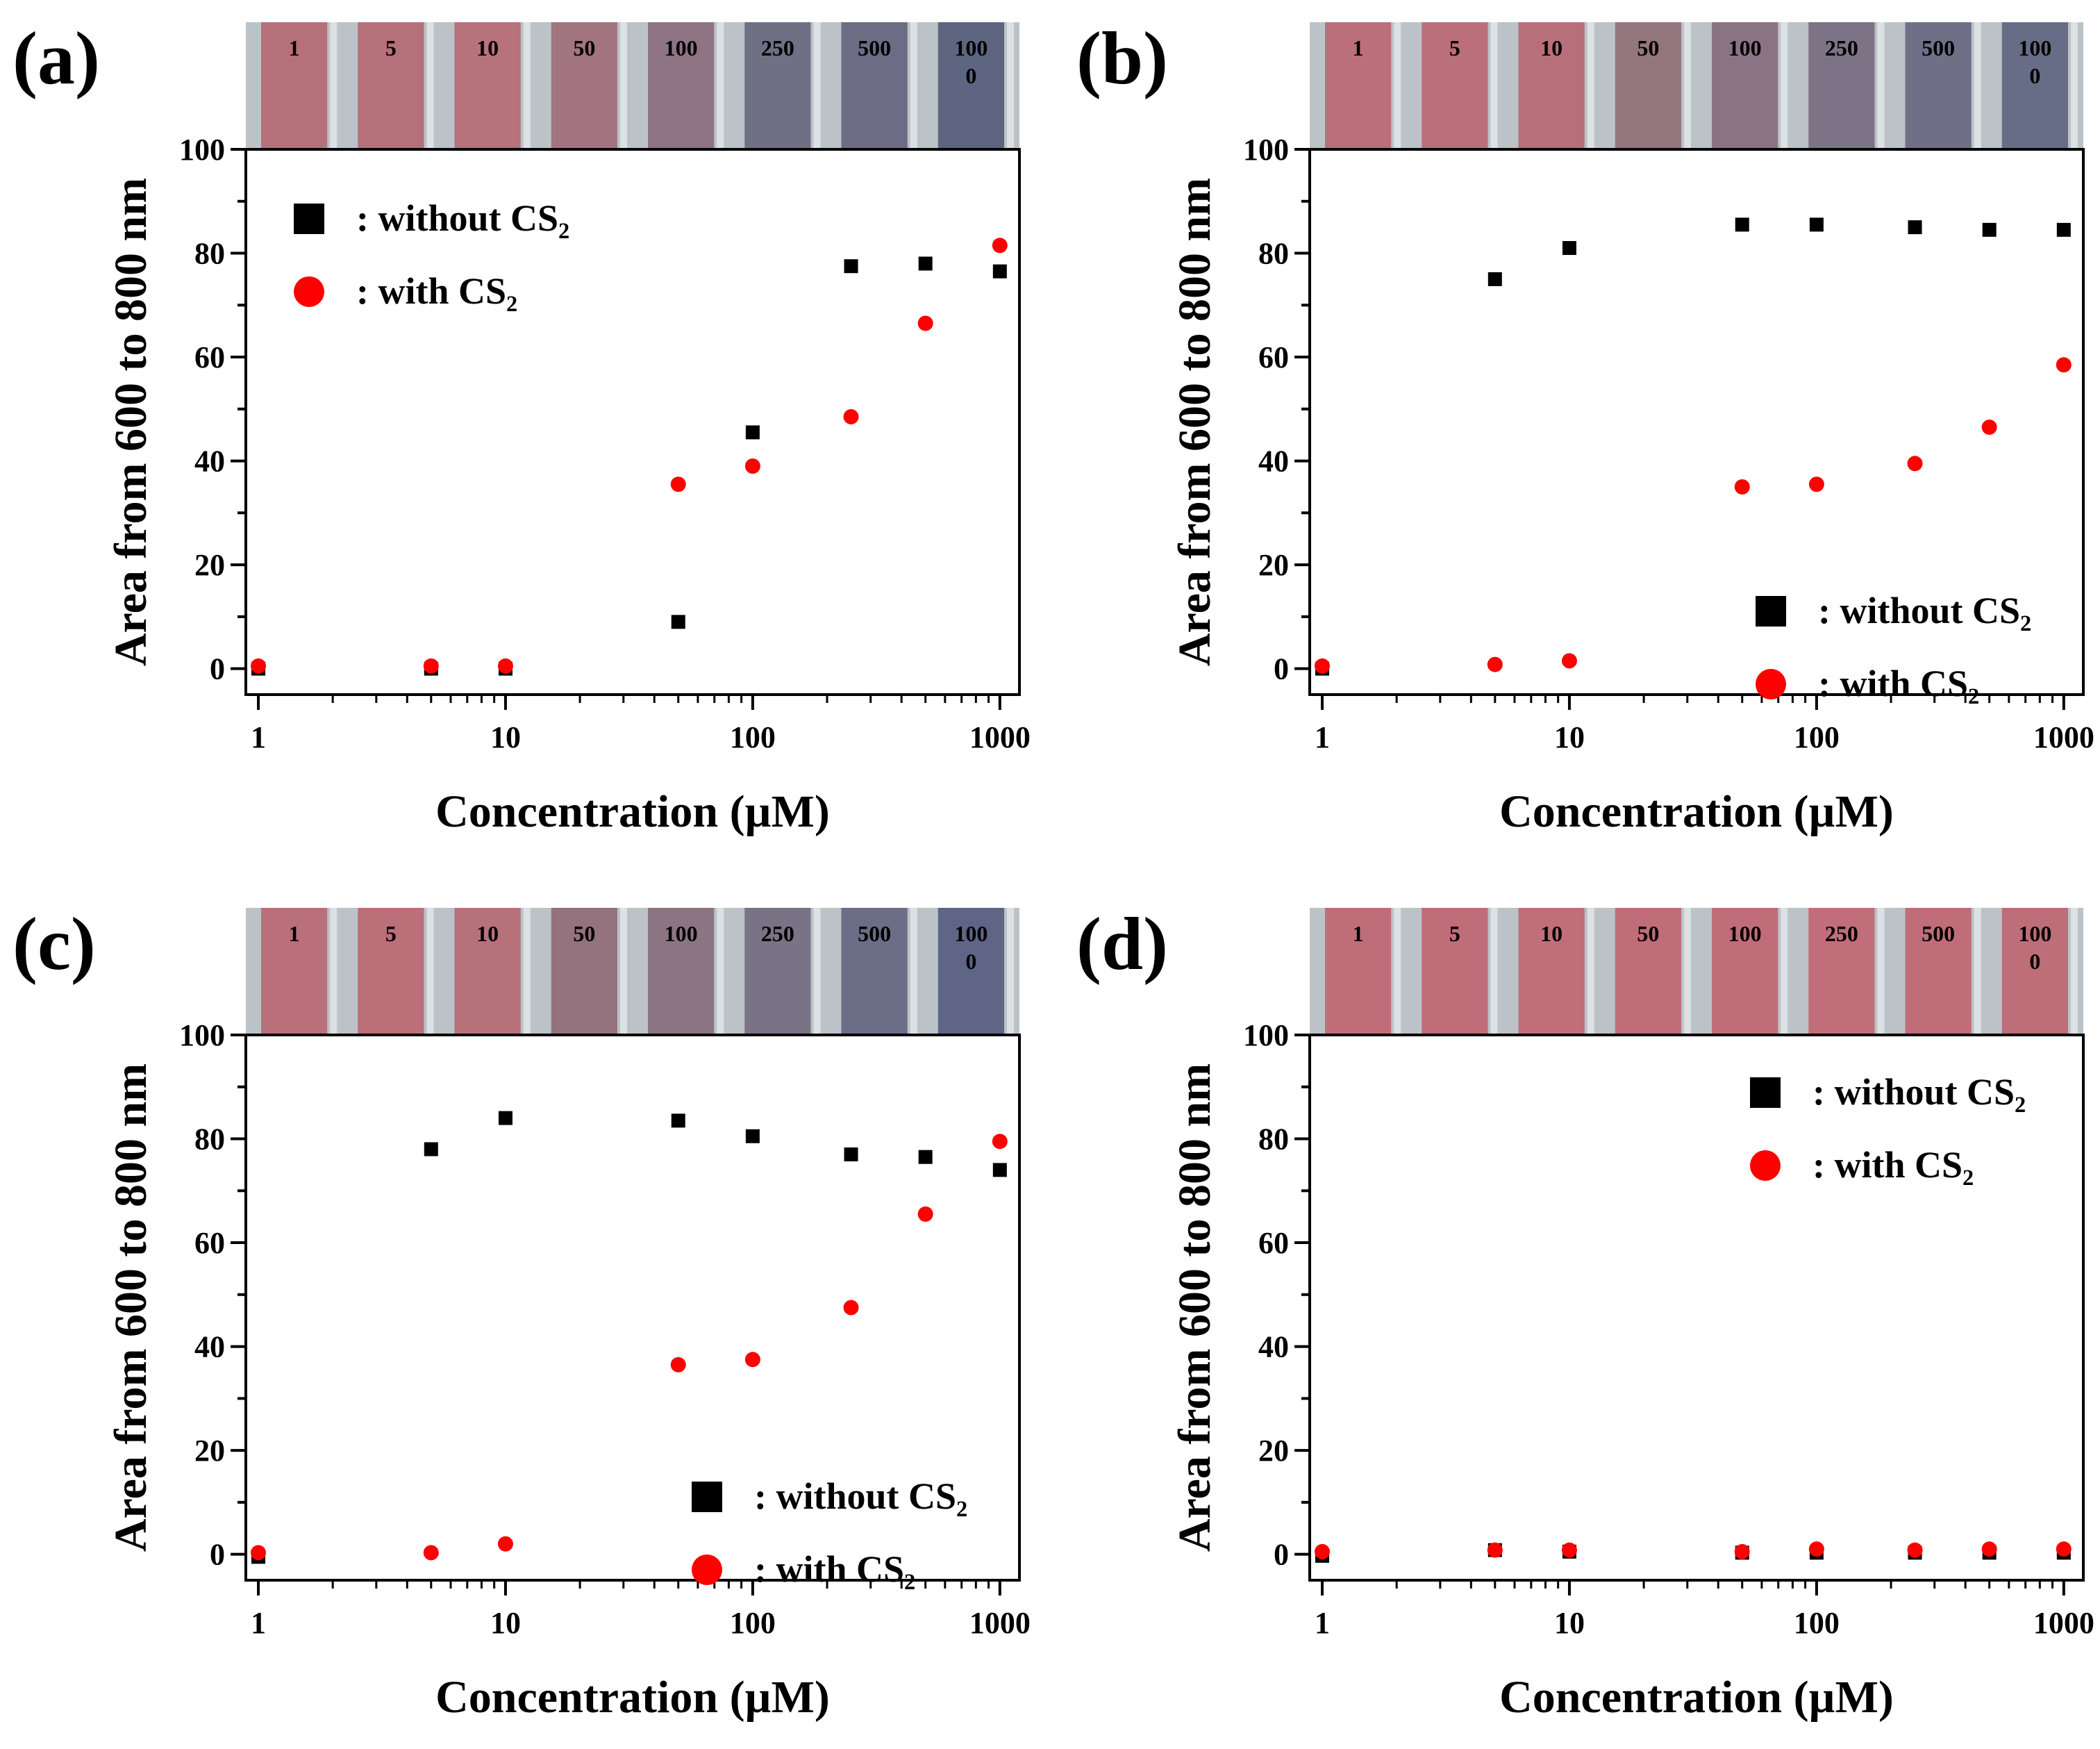 This screenshot has width=2100, height=1749. What do you see at coordinates (1765, 1165) in the screenshot?
I see `legend-circle-icon` at bounding box center [1765, 1165].